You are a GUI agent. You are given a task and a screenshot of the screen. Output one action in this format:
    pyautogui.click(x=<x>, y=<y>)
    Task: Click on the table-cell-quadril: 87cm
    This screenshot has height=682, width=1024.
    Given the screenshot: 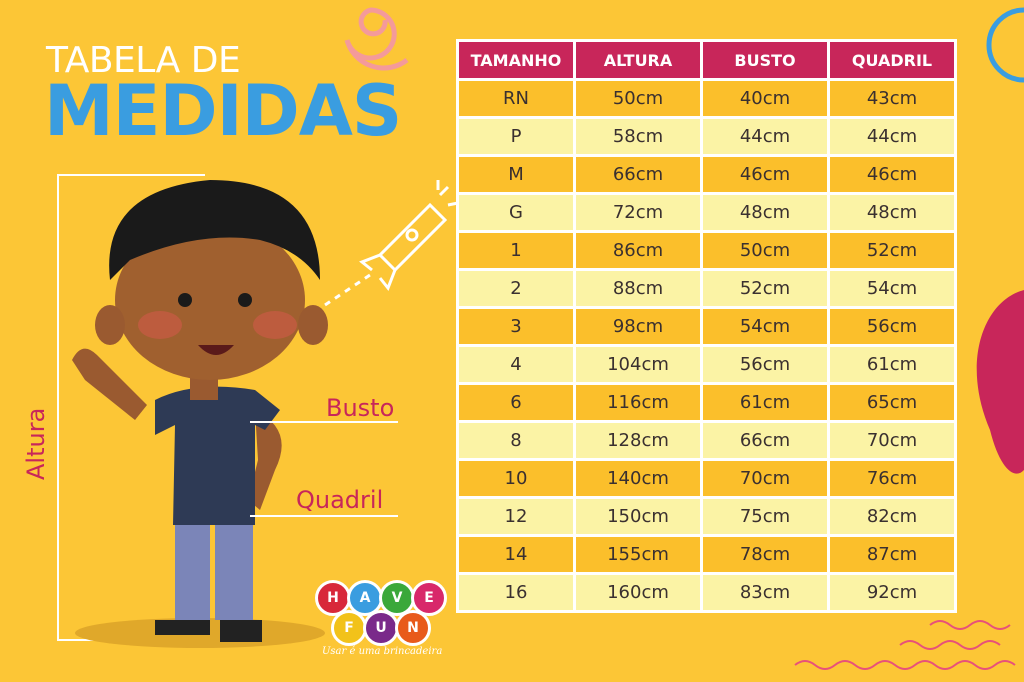 What is the action you would take?
    pyautogui.click(x=892, y=554)
    